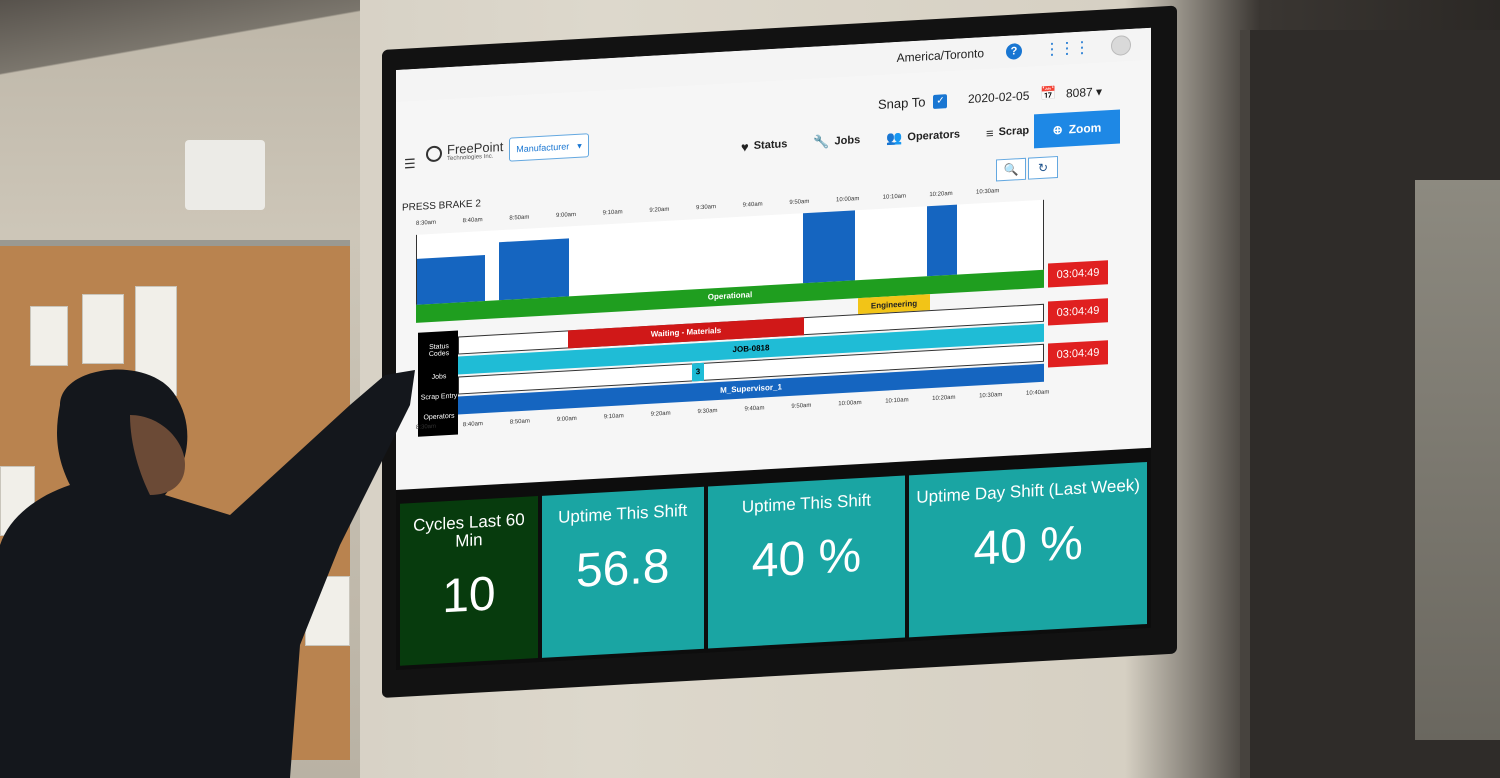  What do you see at coordinates (439, 397) in the screenshot?
I see `row-label-scrap-entry: Scrap Entry` at bounding box center [439, 397].